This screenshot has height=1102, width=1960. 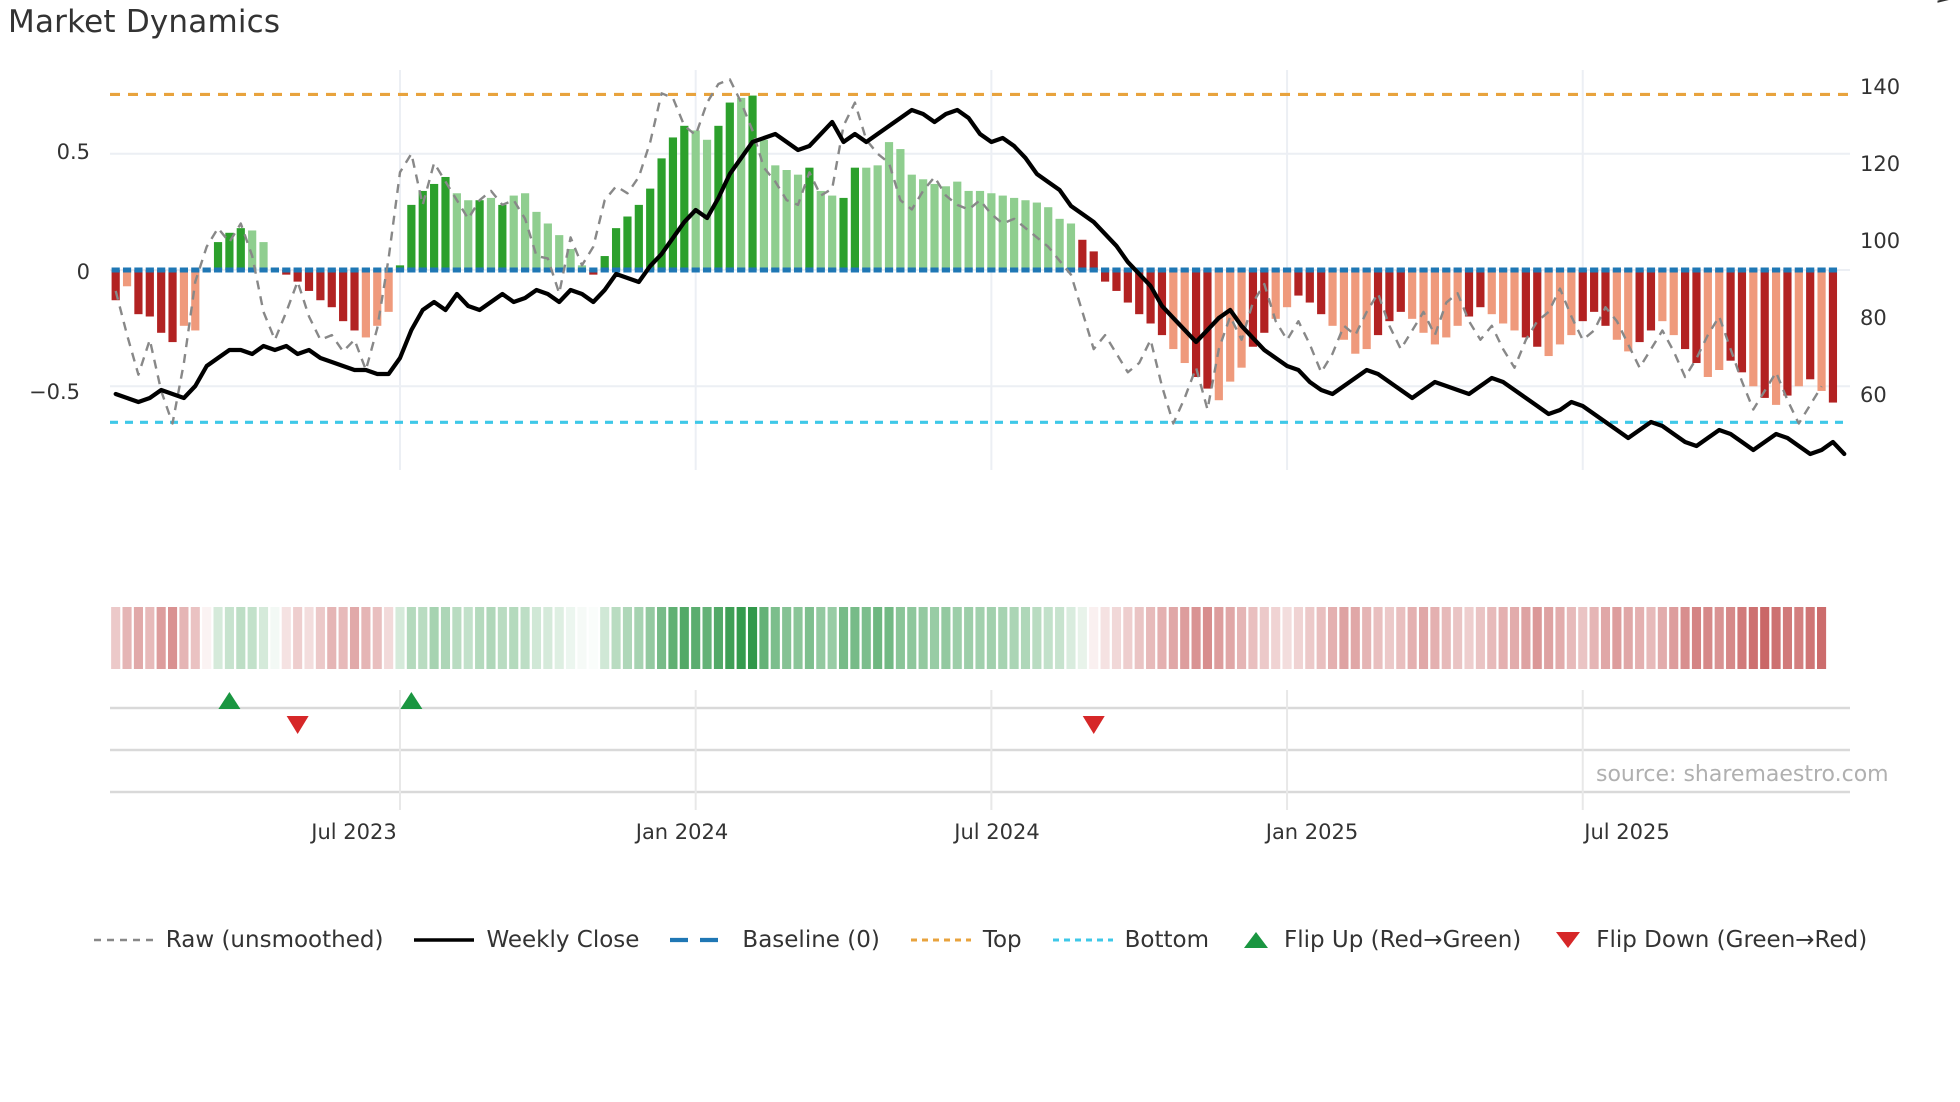 What do you see at coordinates (1256, 940) in the screenshot?
I see `triangle-up-icon` at bounding box center [1256, 940].